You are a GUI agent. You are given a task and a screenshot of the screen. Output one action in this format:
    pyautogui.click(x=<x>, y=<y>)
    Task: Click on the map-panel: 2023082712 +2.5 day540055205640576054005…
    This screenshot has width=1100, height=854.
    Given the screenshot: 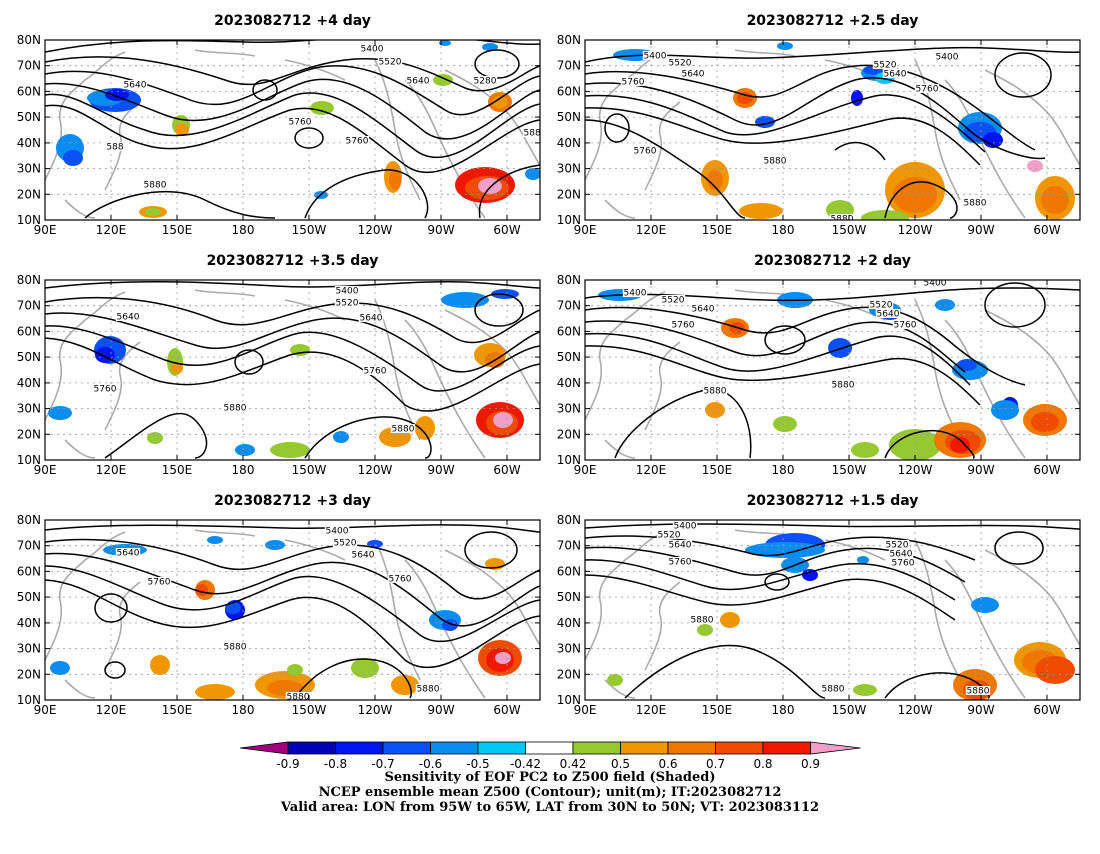 What is the action you would take?
    pyautogui.click(x=819, y=125)
    